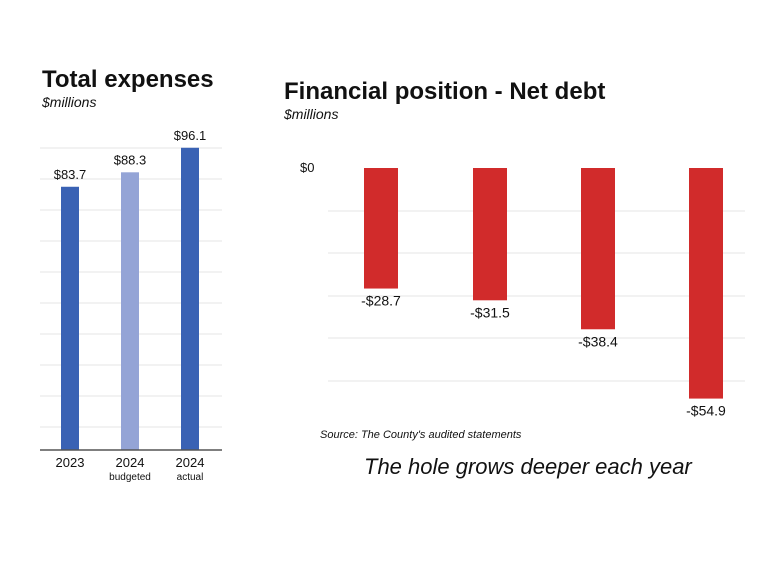 The image size is (768, 576). I want to click on expenses-category-note: actual, so click(190, 477).